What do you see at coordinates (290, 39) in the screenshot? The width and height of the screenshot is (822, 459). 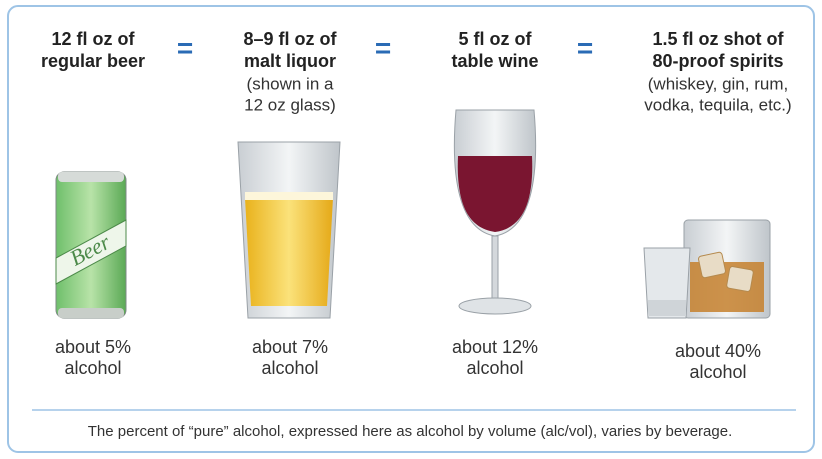 I see `column-title: 8–9 fl oz of` at bounding box center [290, 39].